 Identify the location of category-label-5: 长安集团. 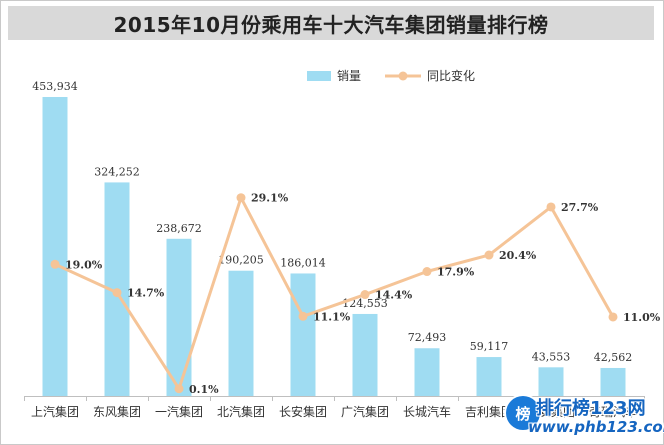
(303, 411).